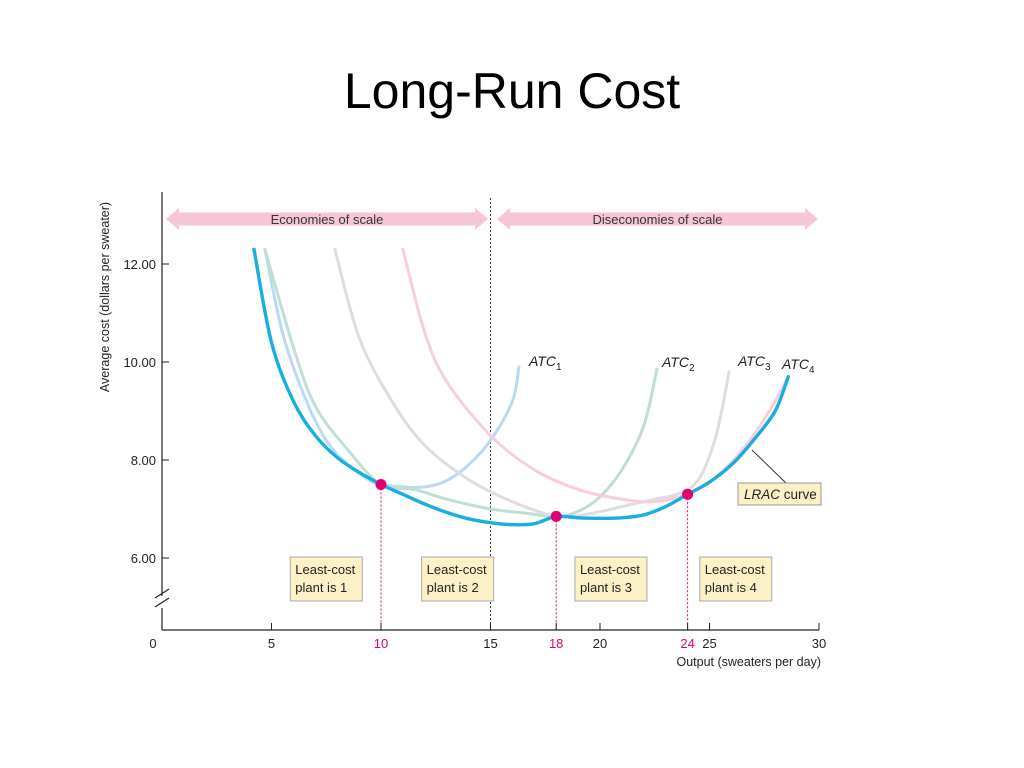 The height and width of the screenshot is (768, 1024). Describe the element at coordinates (490, 643) in the screenshot. I see `x-tick-label: 15` at that location.